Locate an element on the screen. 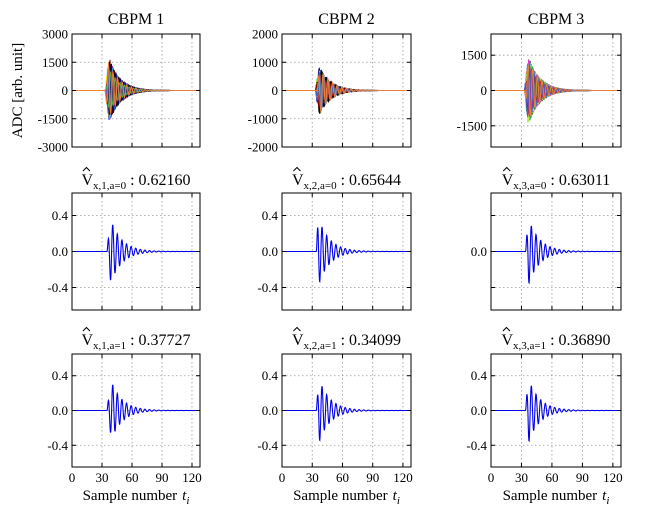 The width and height of the screenshot is (654, 505). title-value: : 0.63011 is located at coordinates (578, 180).